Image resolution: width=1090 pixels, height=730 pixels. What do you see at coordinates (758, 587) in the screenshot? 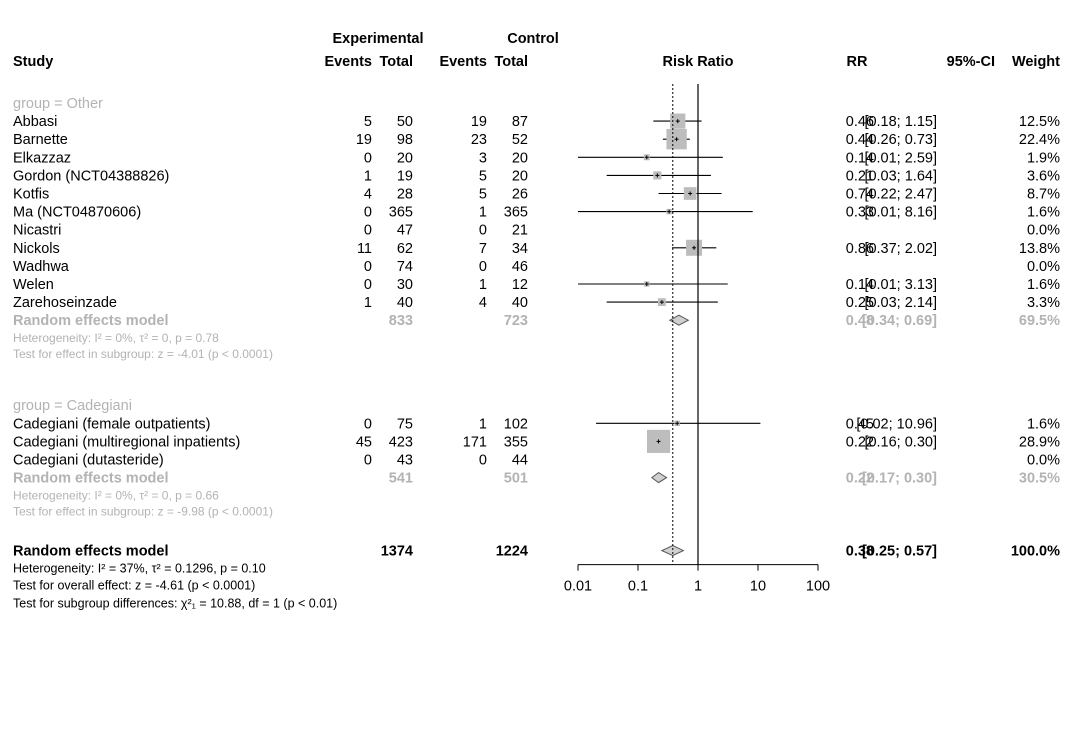
I see `x-tick-label: 10` at bounding box center [758, 587].